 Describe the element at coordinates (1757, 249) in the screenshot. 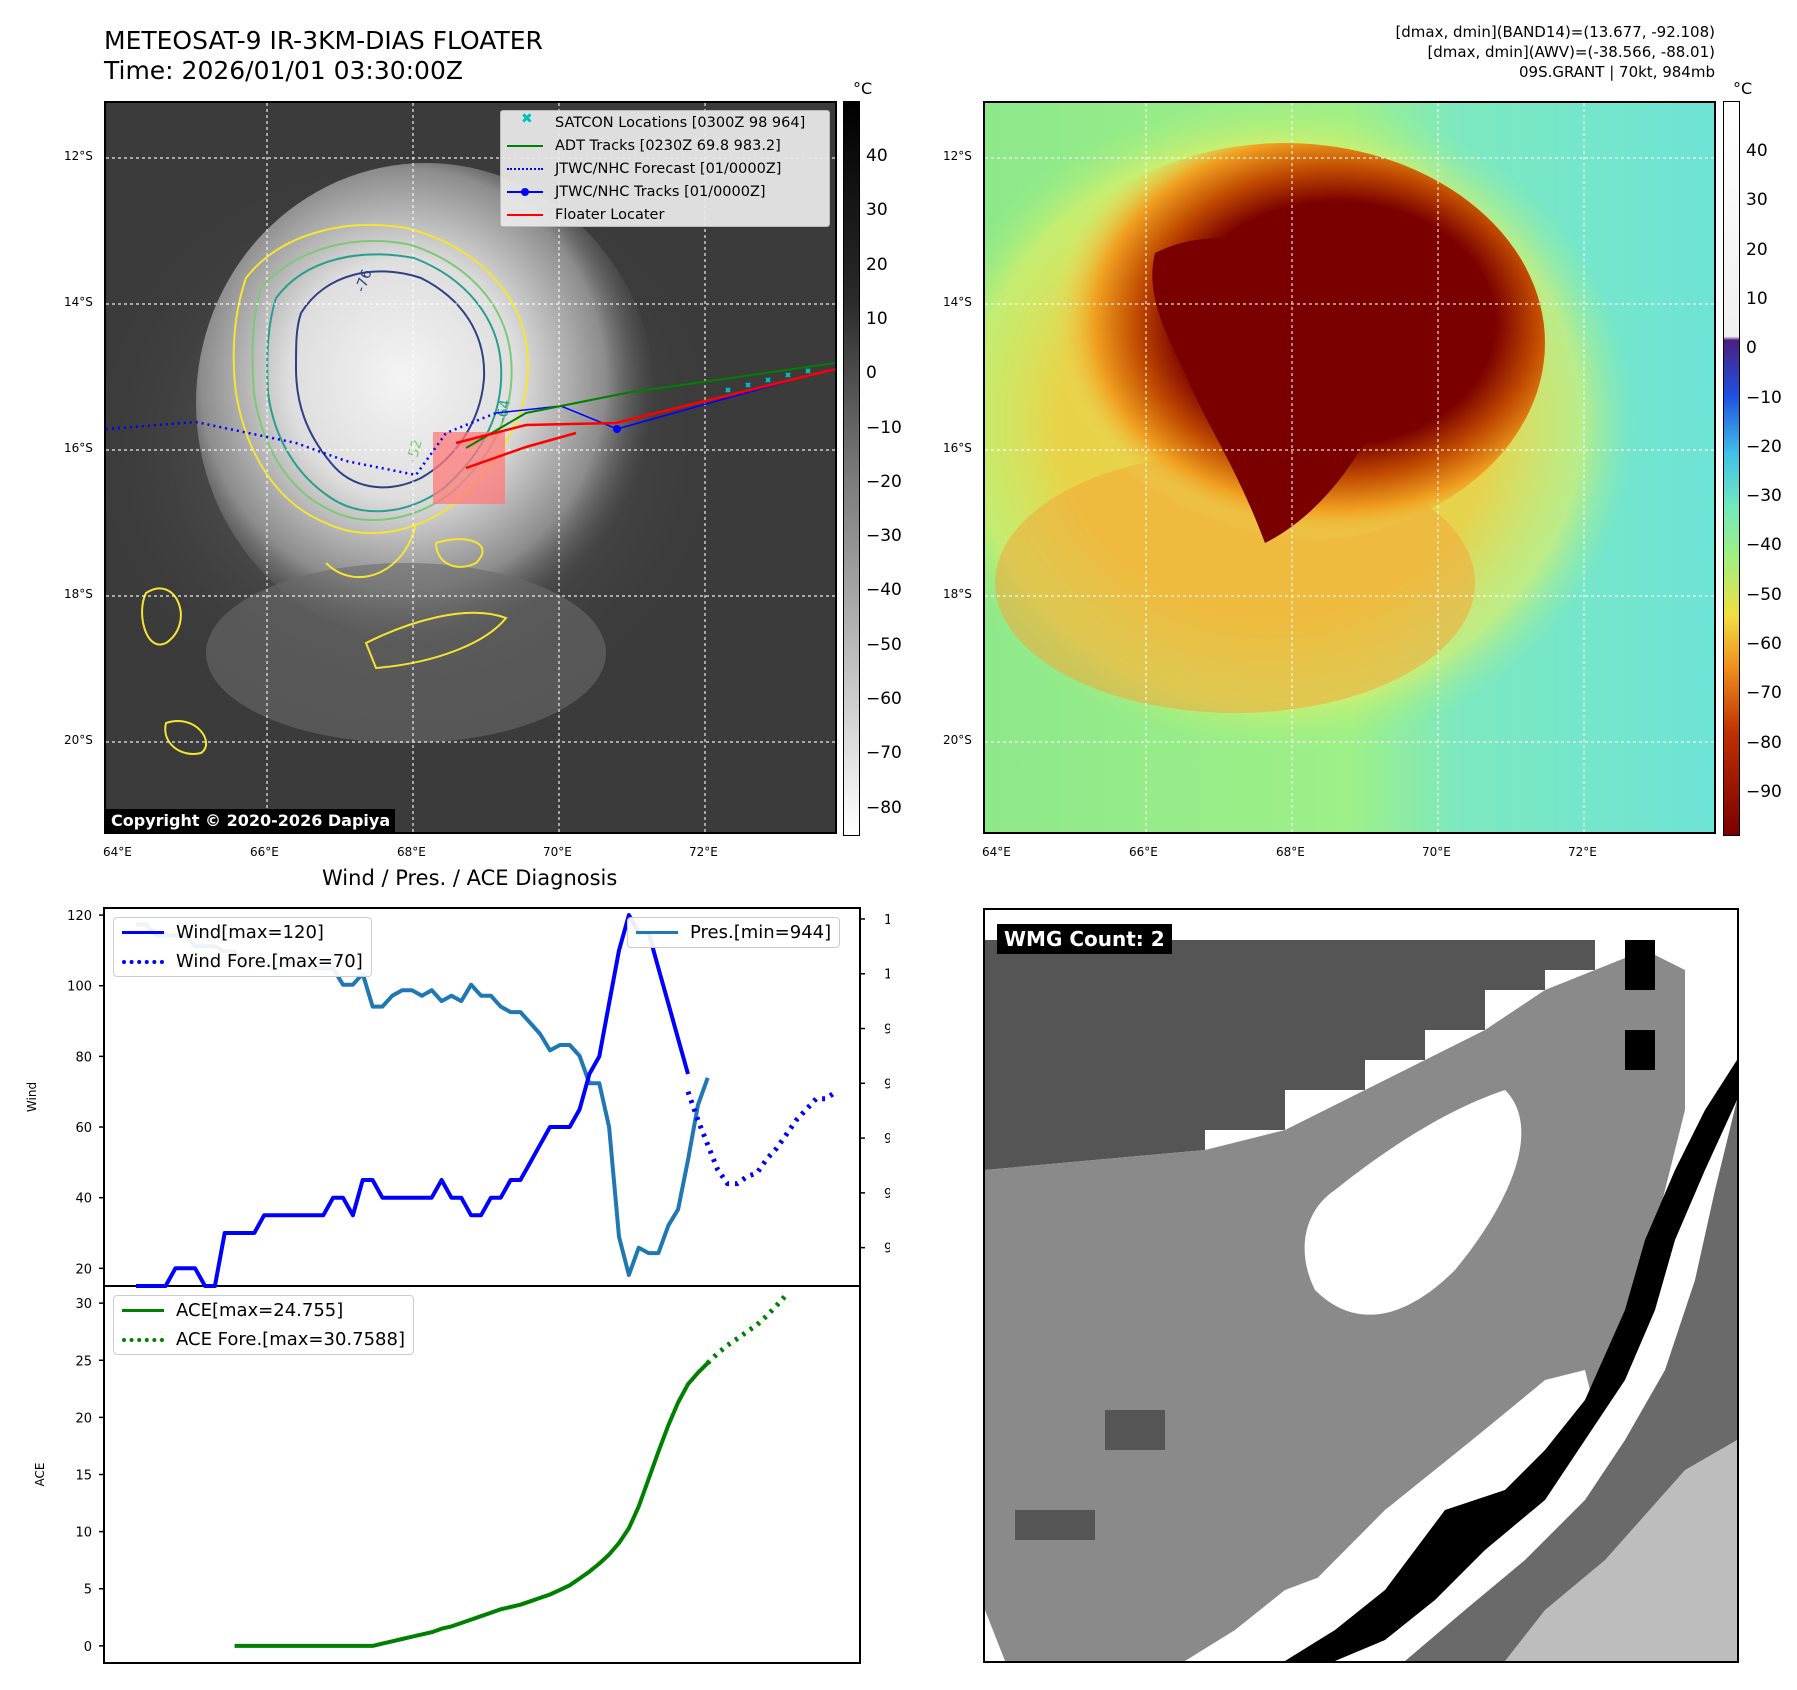

I see `colorbar-tick-label: 20` at that location.